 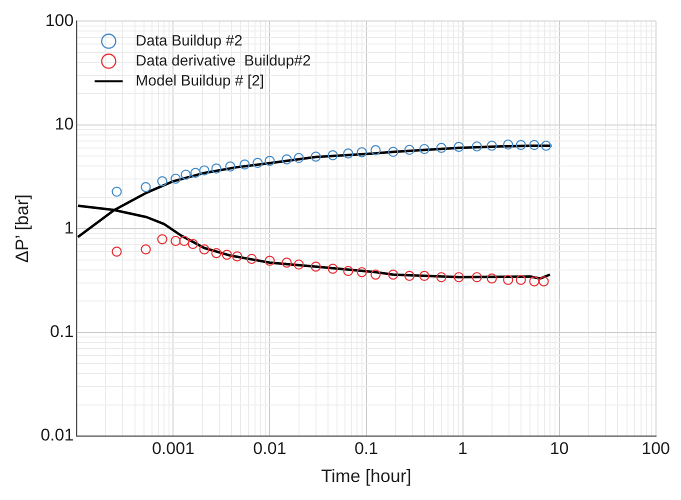 What do you see at coordinates (463, 448) in the screenshot?
I see `x-tick-label: 1` at bounding box center [463, 448].